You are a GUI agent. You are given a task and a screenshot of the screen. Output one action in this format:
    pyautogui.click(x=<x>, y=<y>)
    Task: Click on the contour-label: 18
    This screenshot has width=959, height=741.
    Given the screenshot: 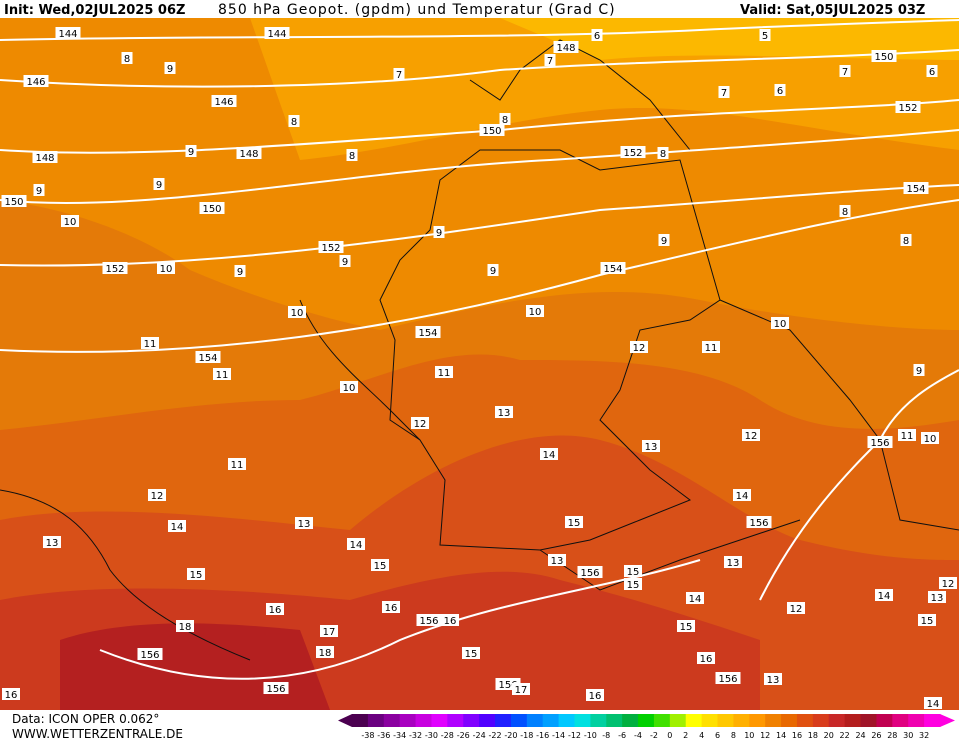 What is the action you would take?
    pyautogui.click(x=185, y=626)
    